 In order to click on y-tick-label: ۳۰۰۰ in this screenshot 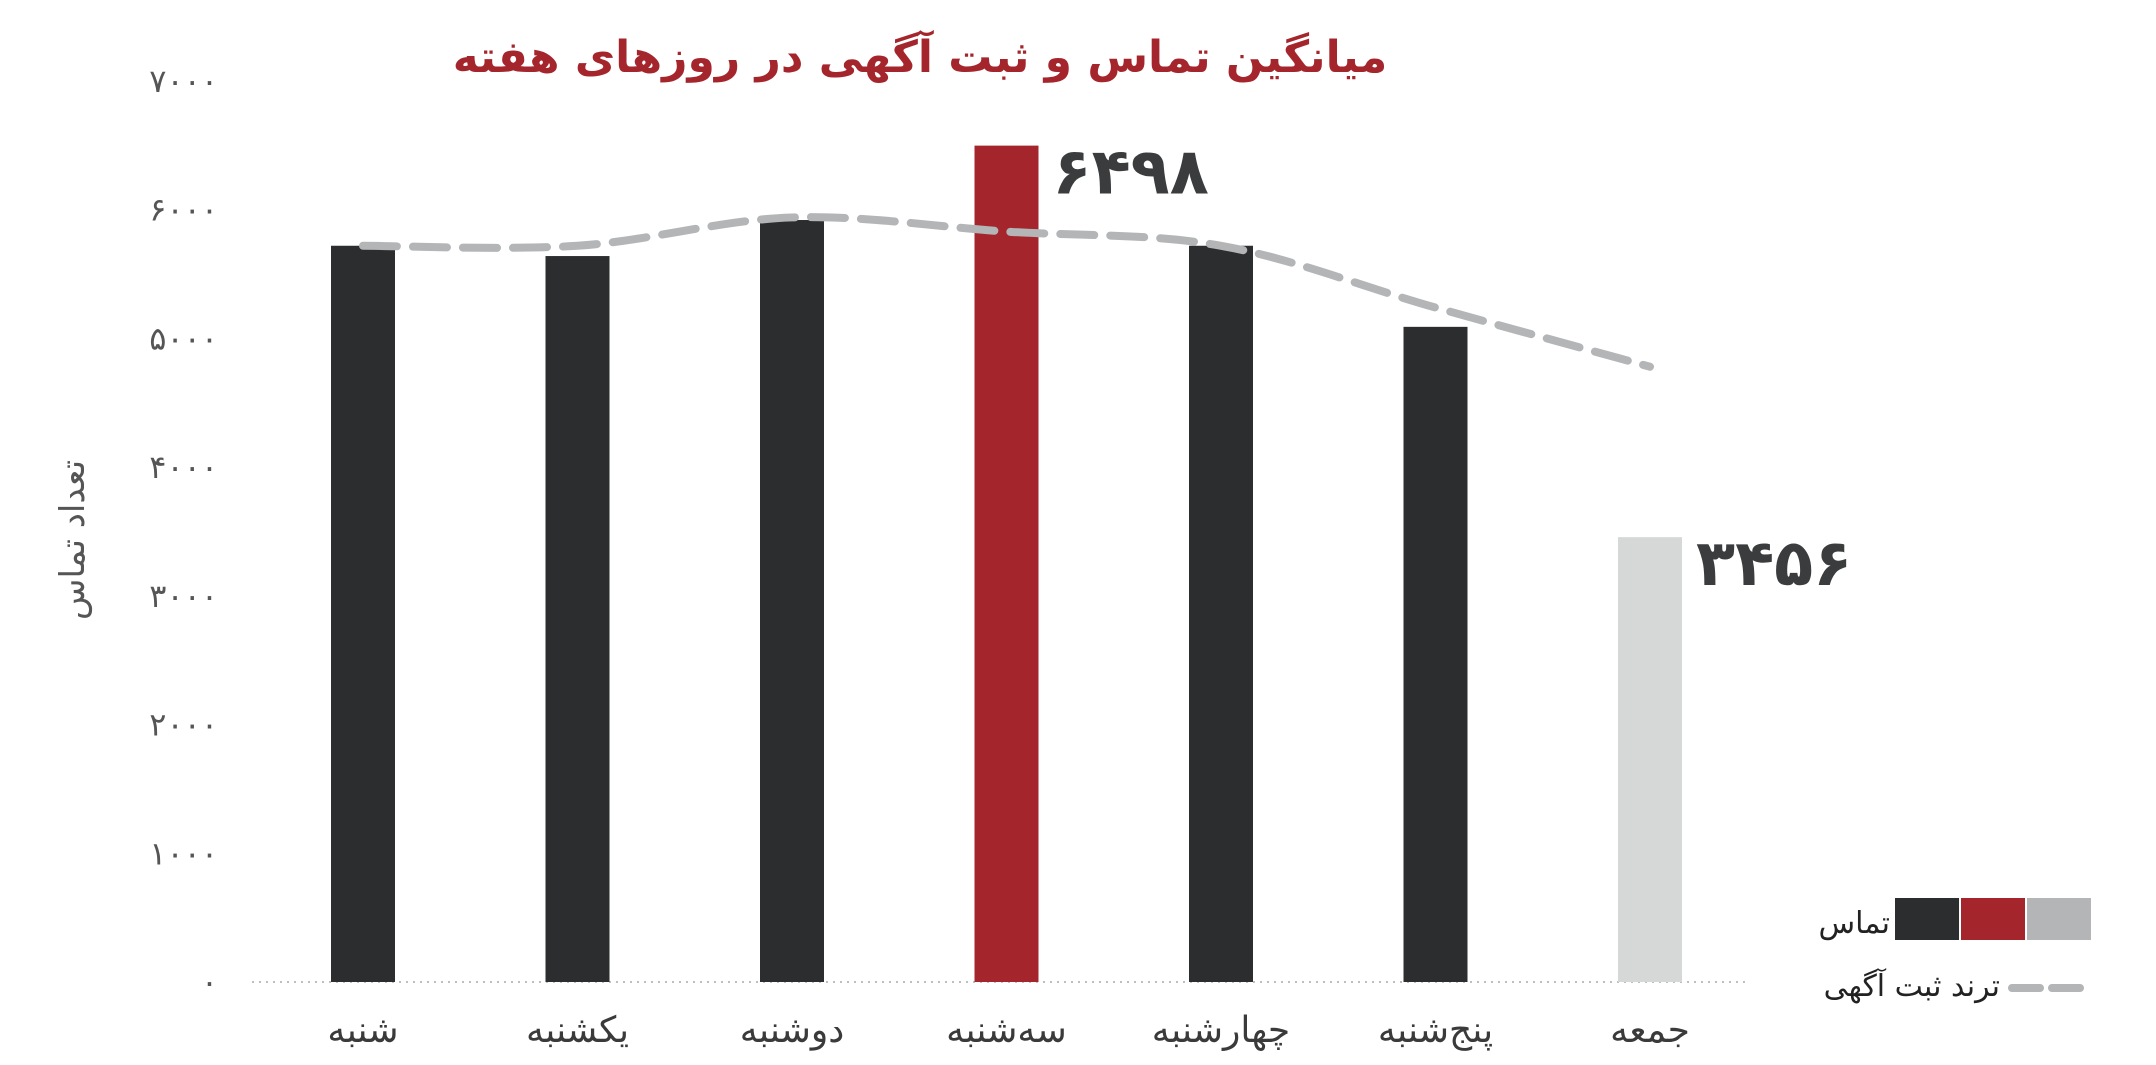, I will do `click(183, 596)`.